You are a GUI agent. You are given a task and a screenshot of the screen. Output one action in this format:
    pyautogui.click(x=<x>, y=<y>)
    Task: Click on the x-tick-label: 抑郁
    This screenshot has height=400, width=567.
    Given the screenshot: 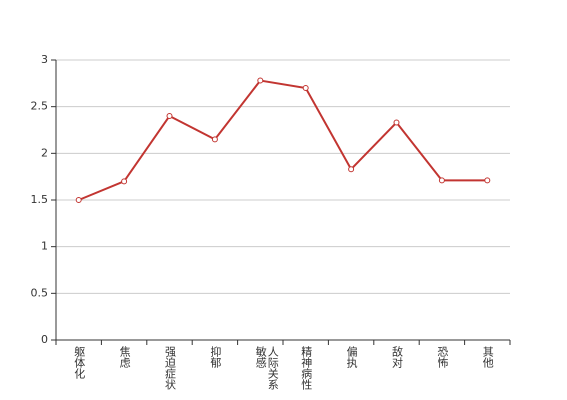 What is the action you would take?
    pyautogui.click(x=215, y=357)
    